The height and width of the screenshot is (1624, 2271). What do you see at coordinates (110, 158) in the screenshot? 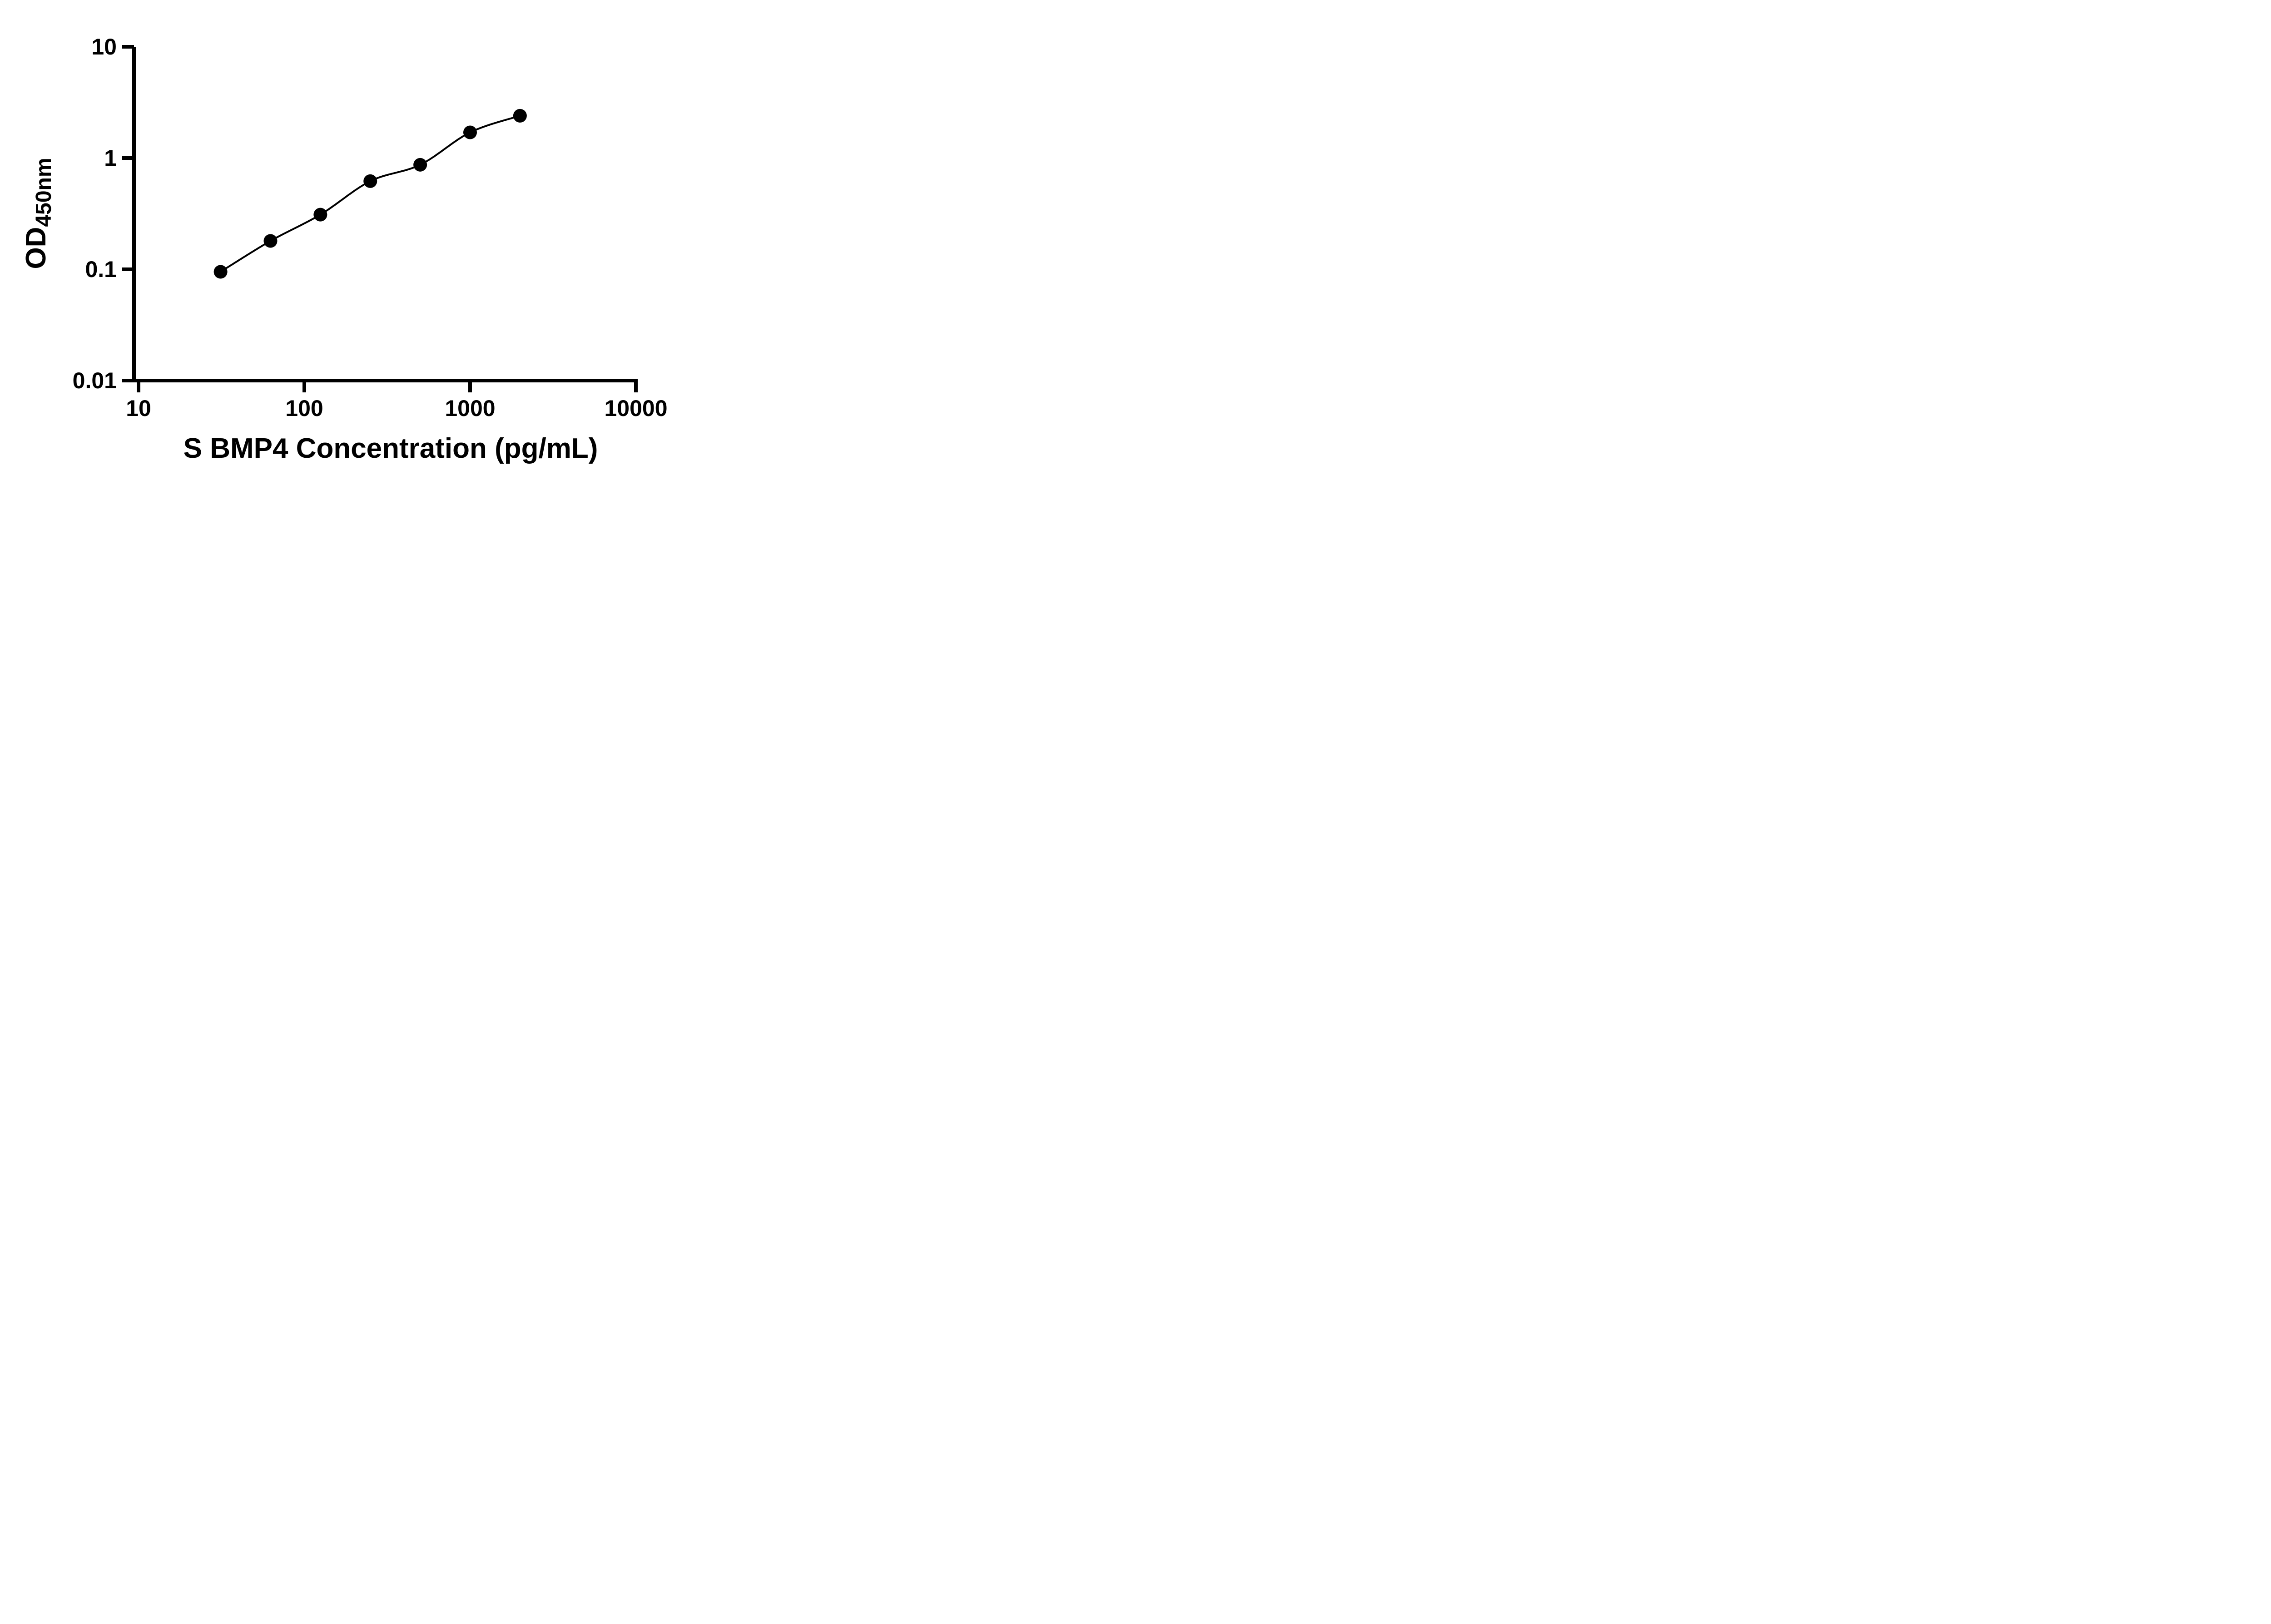
I see `y-tick-label: 1` at bounding box center [110, 158].